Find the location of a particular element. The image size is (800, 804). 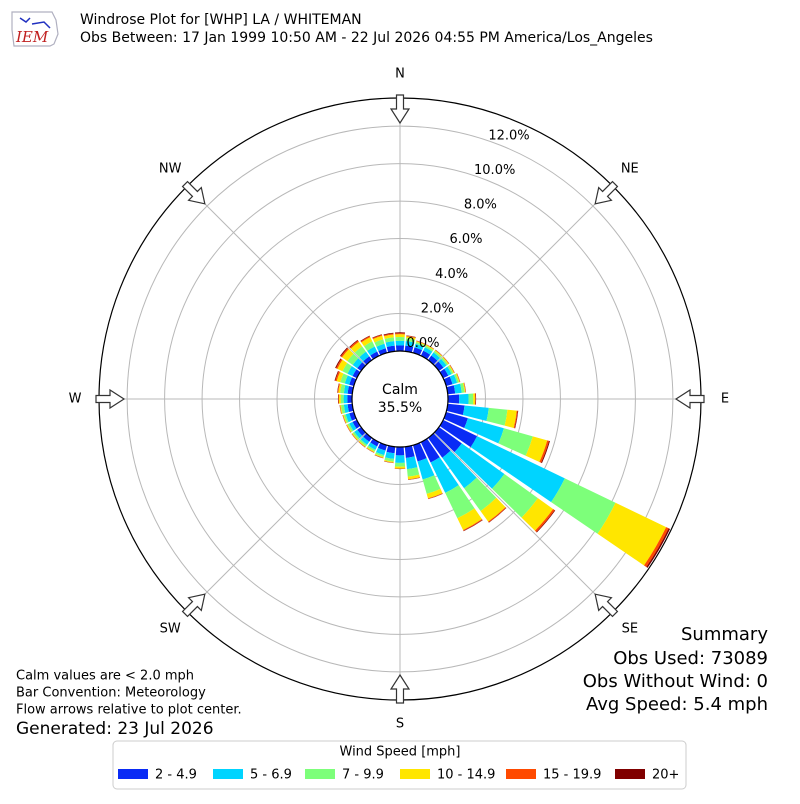

note: Bar Convention: Meteorology is located at coordinates (111, 693).